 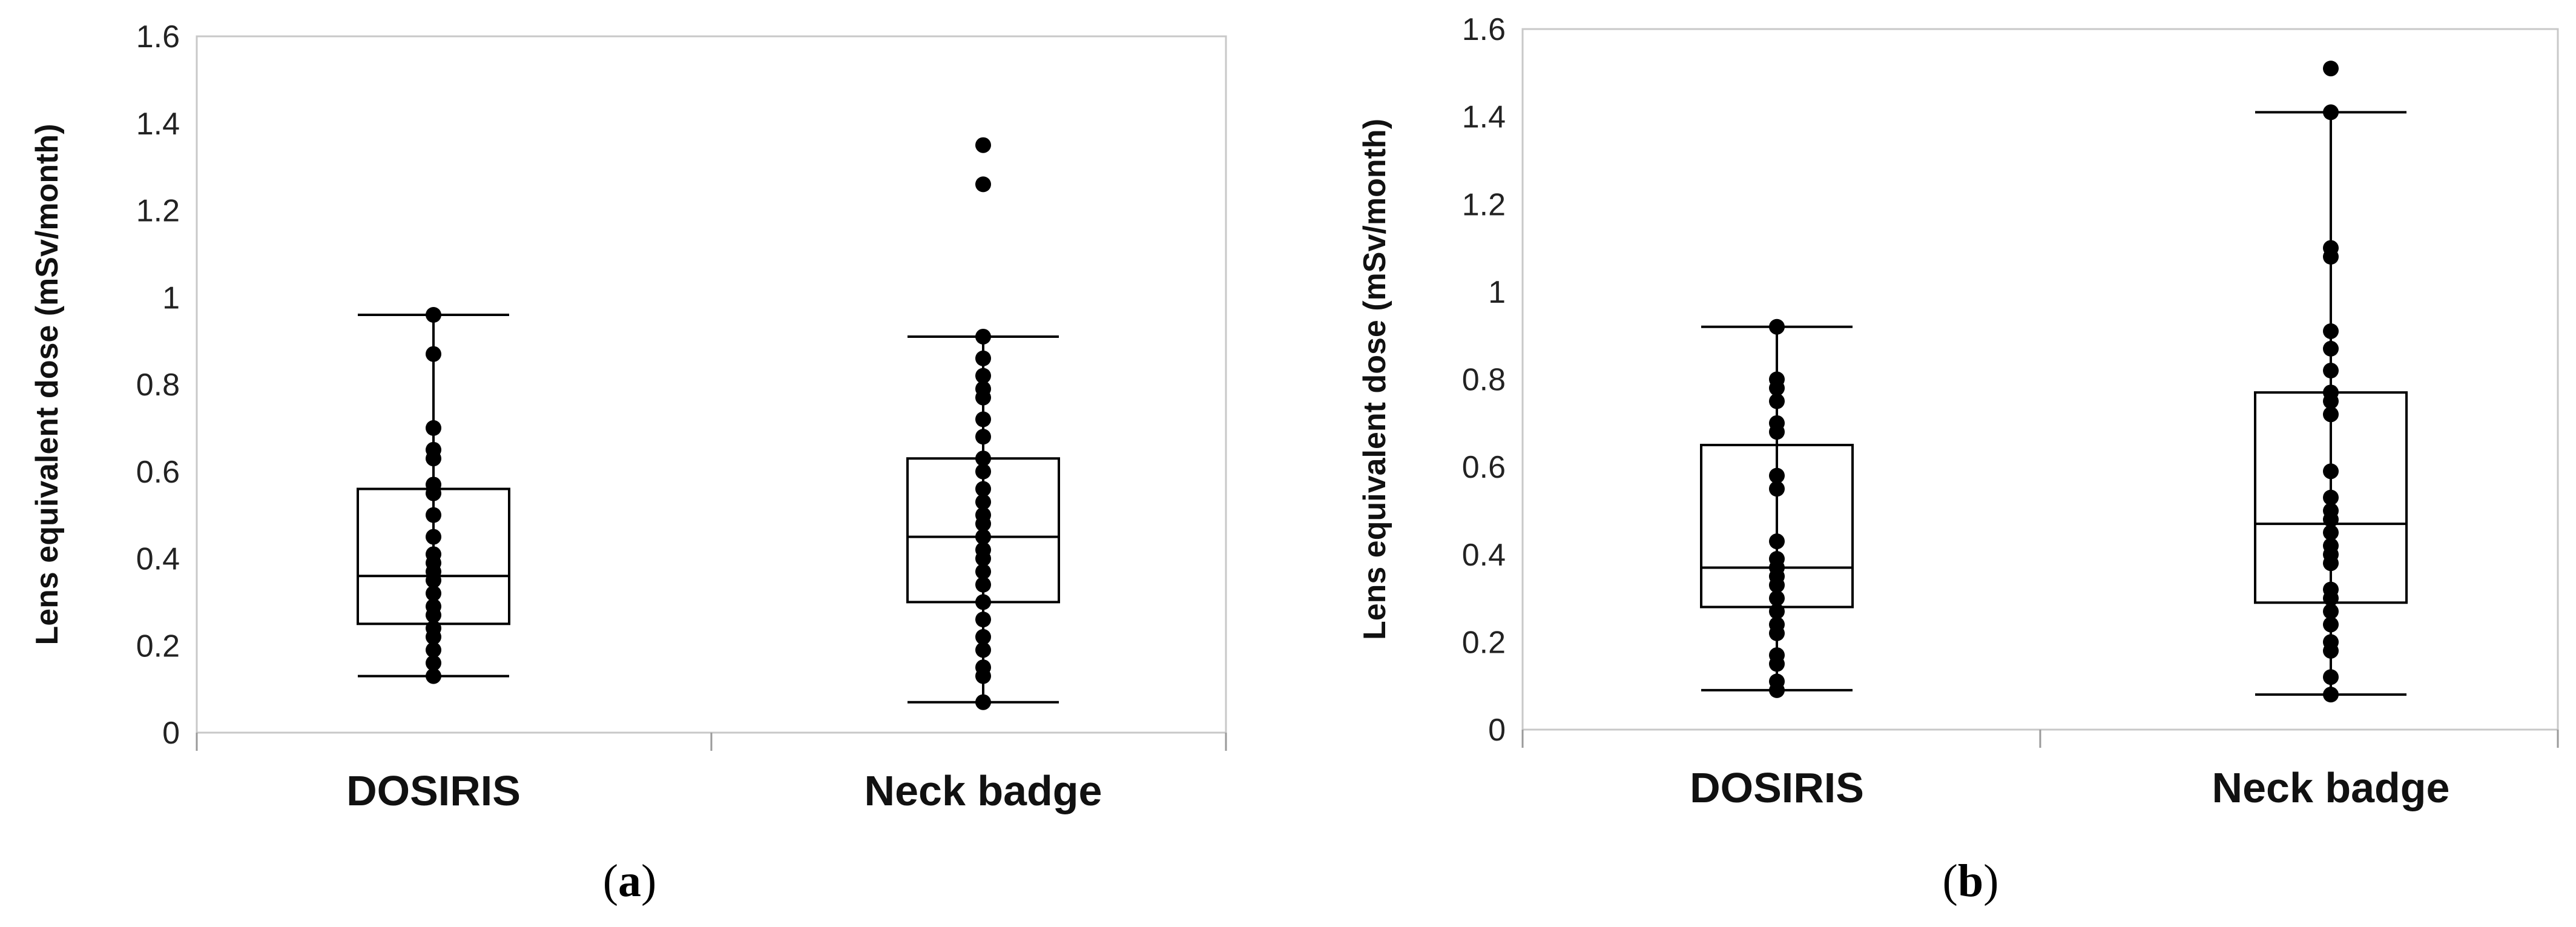 What do you see at coordinates (630, 881) in the screenshot?
I see `panel-label: (a)` at bounding box center [630, 881].